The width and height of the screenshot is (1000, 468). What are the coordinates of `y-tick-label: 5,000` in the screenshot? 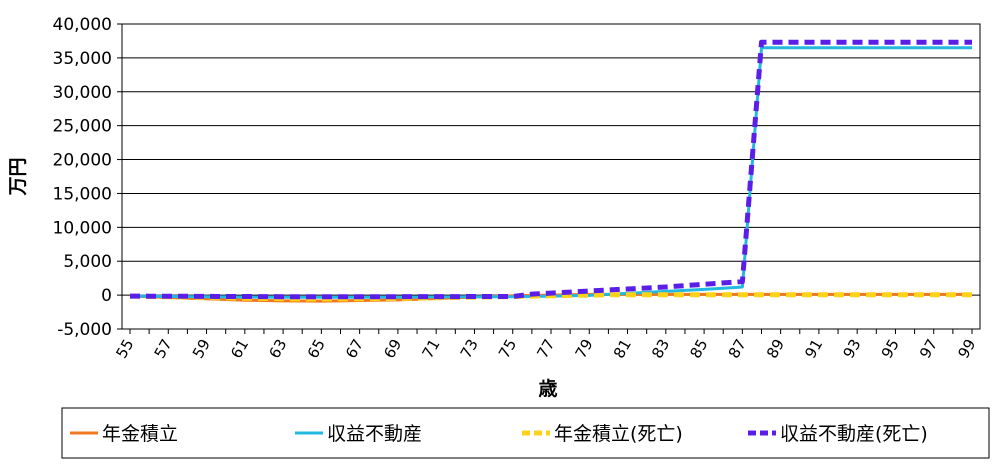 It's located at (87, 262).